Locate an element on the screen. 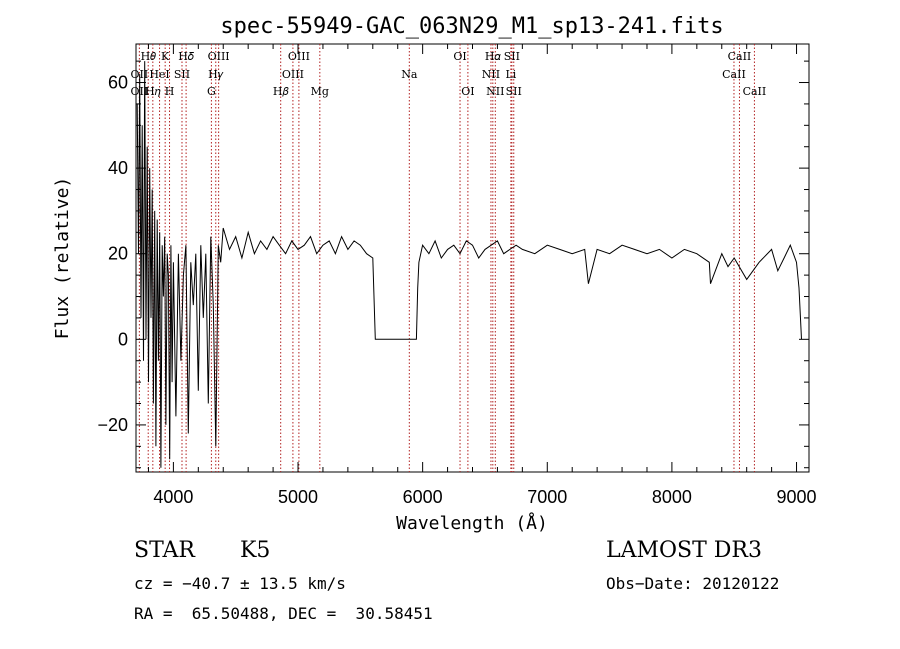  x-tick-label: 5000 is located at coordinates (298, 497).